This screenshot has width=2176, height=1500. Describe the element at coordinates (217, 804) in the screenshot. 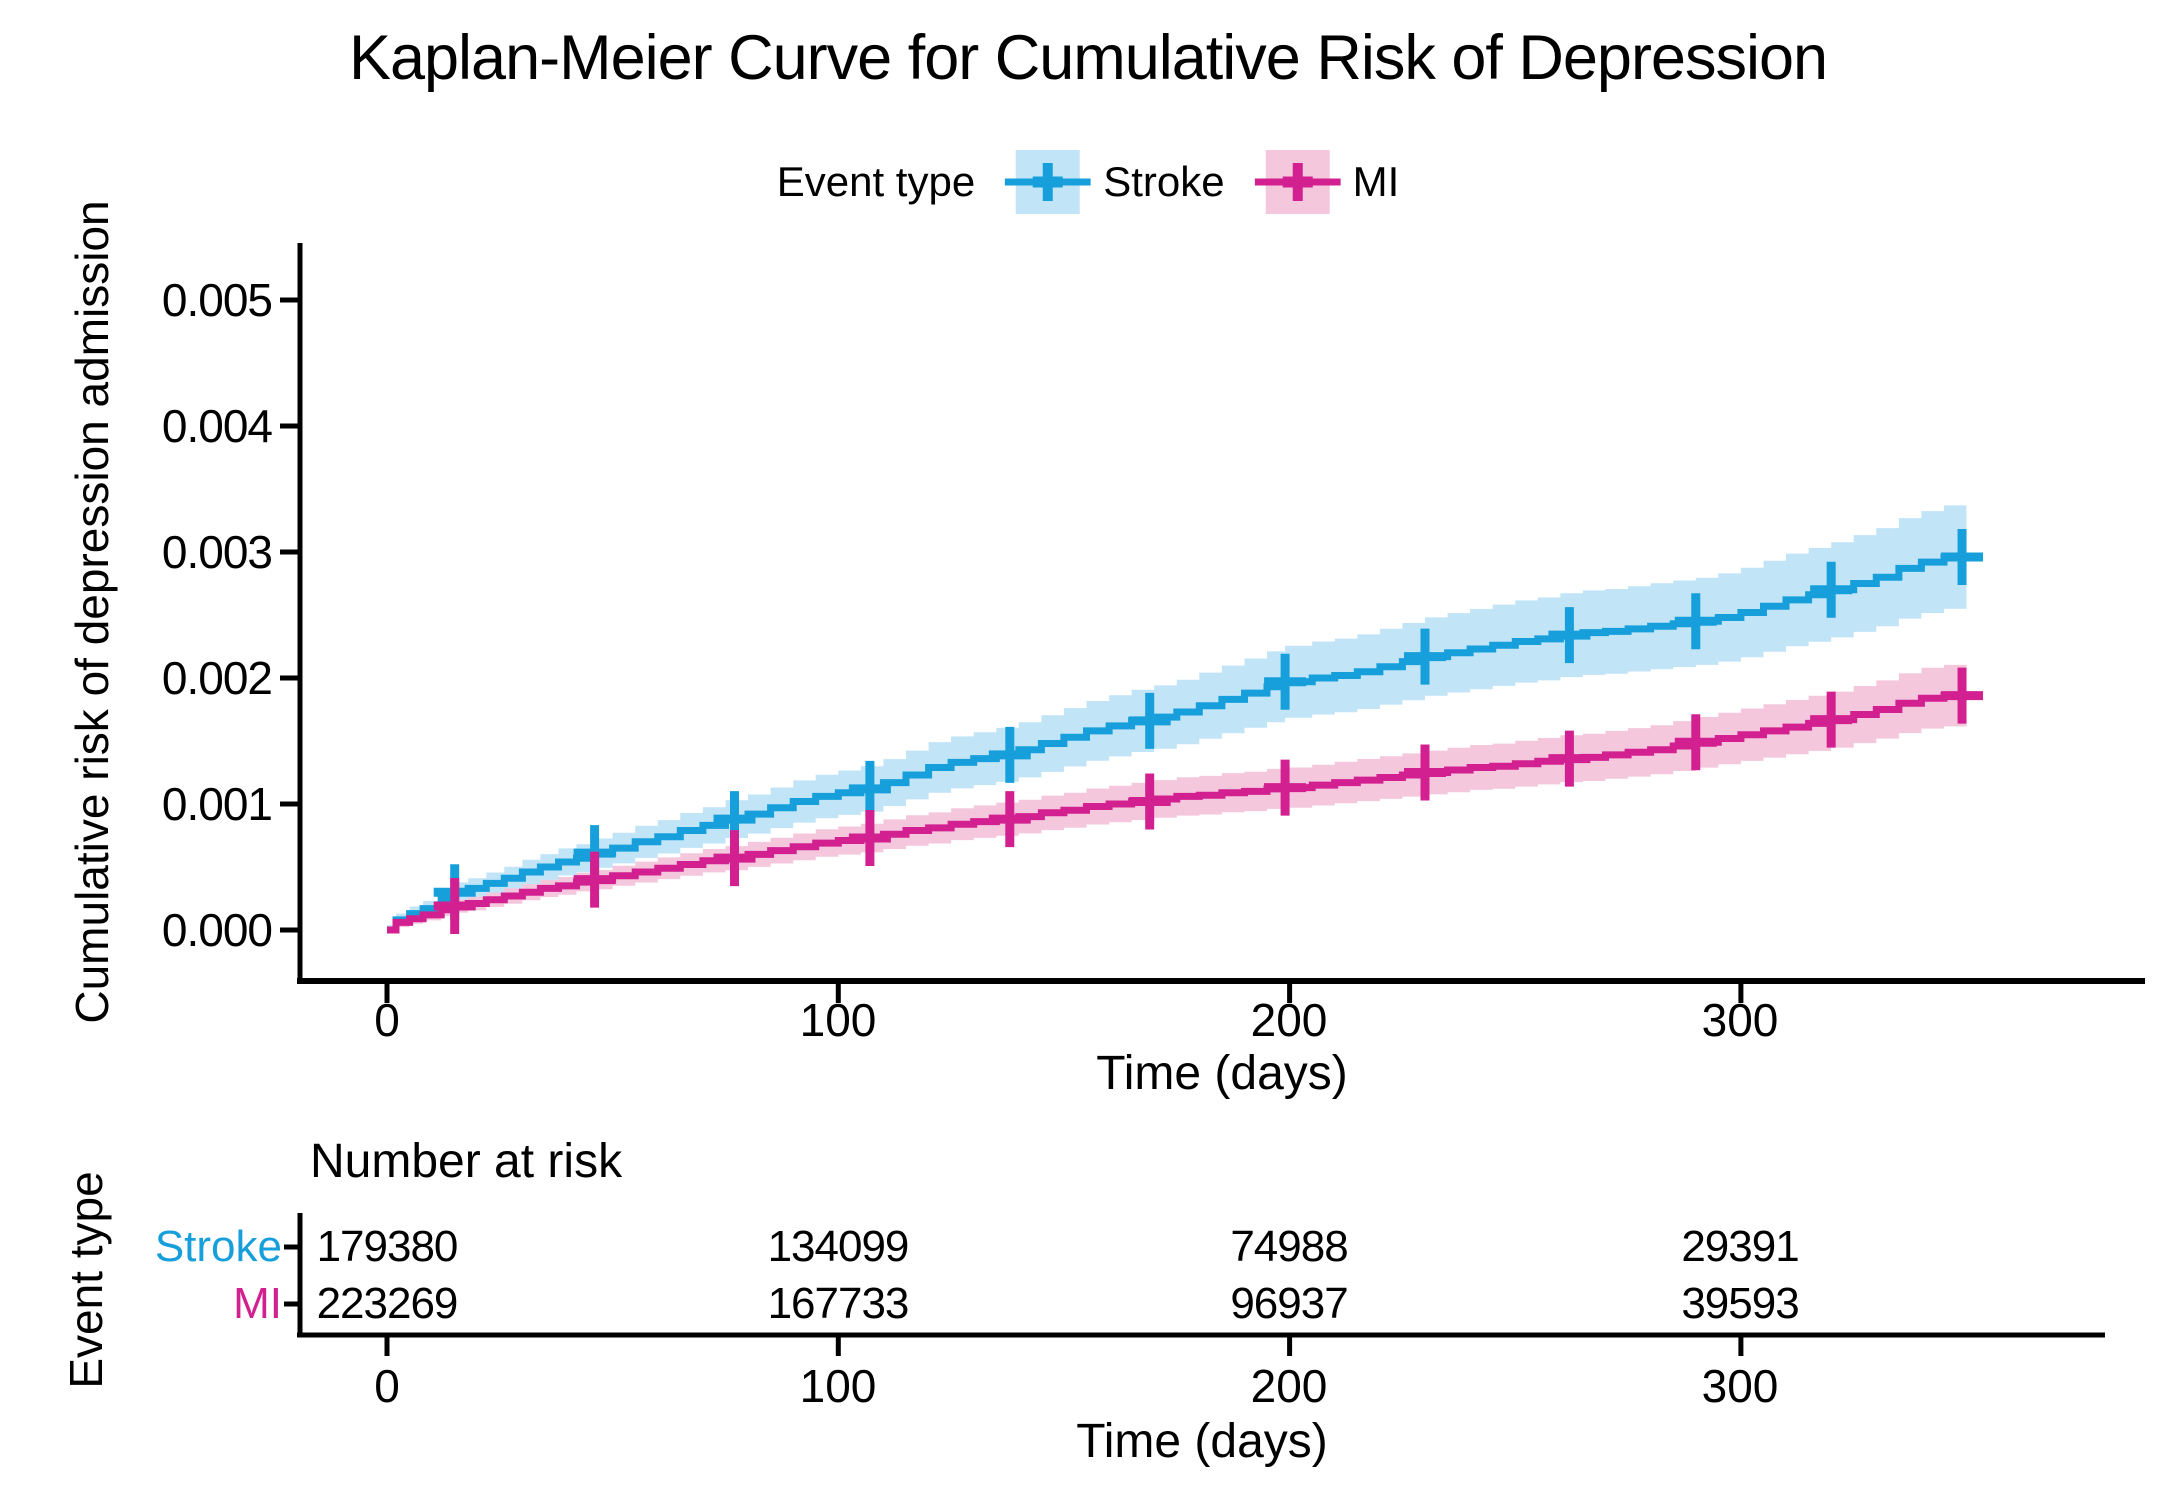

I see `y-tick-label: 0.001` at that location.